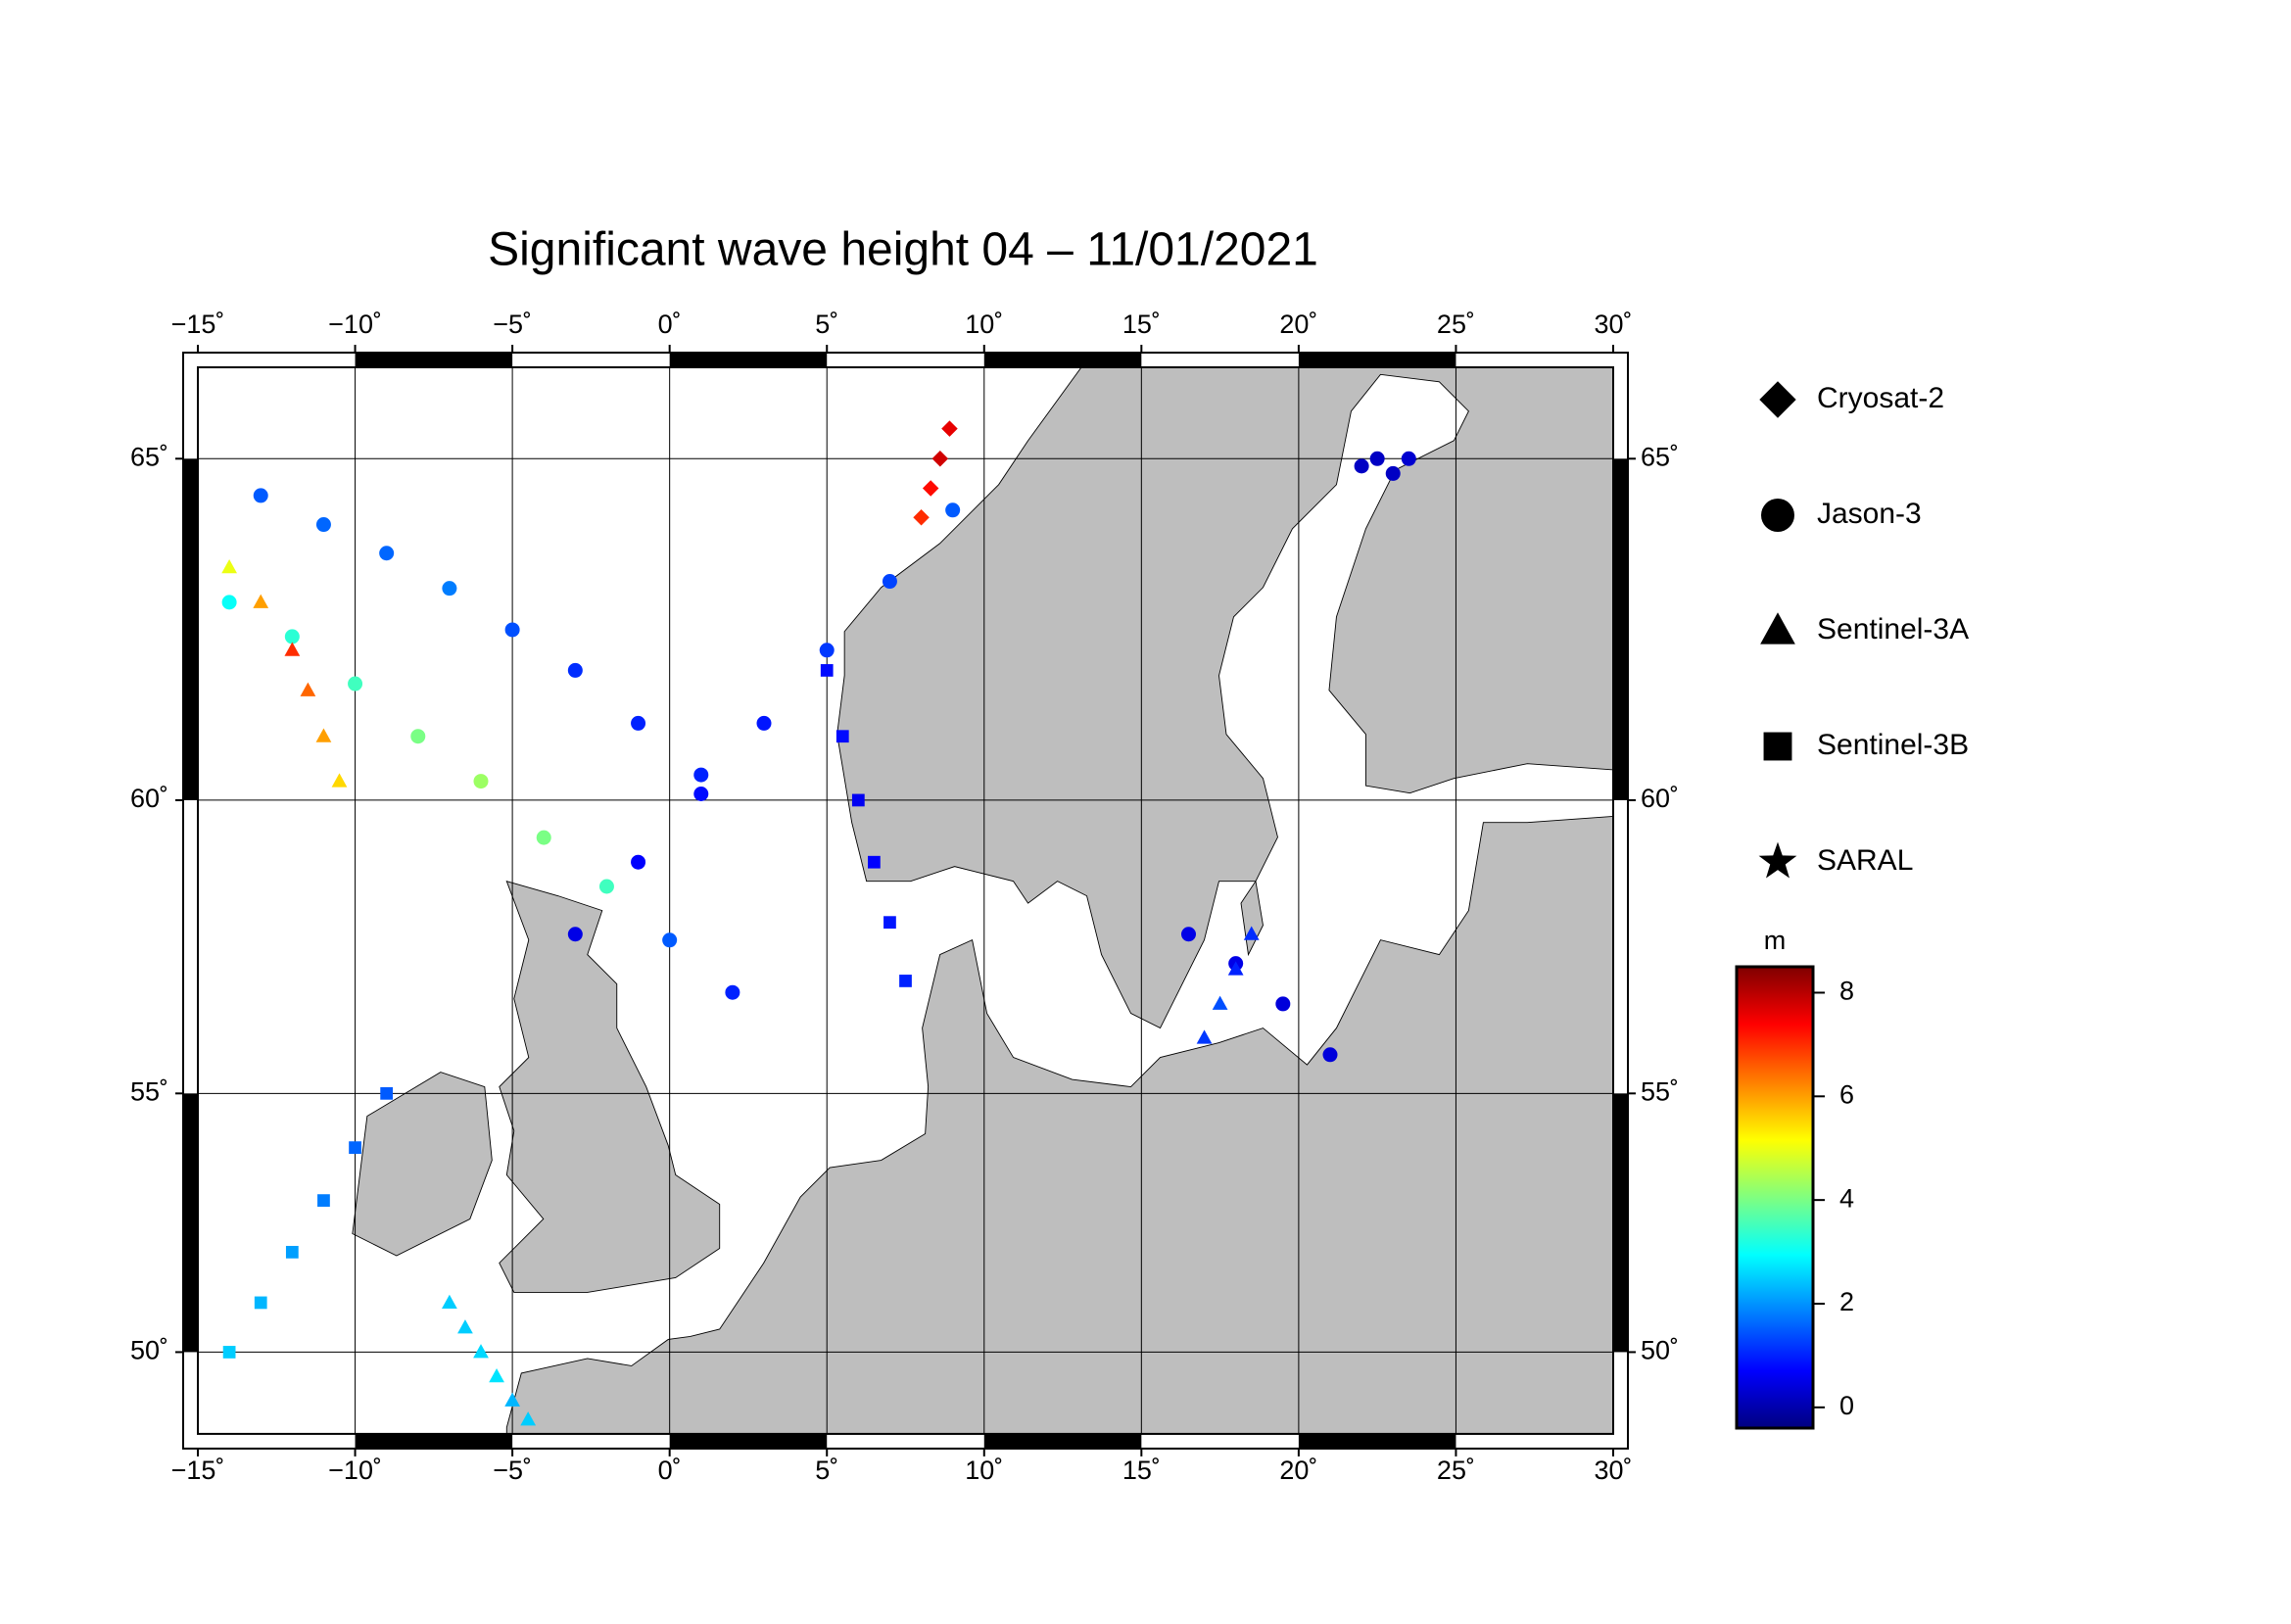 The width and height of the screenshot is (2291, 1624). Describe the element at coordinates (355, 1470) in the screenshot. I see `x-tick-label: −10˚` at that location.